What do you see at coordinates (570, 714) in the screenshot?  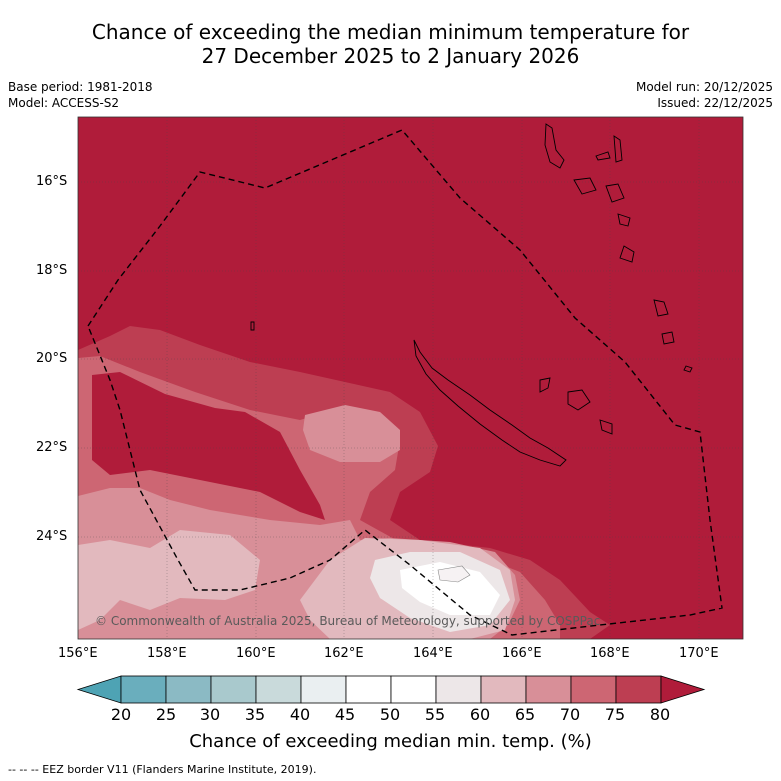 I see `colorbar-tick: 70` at bounding box center [570, 714].